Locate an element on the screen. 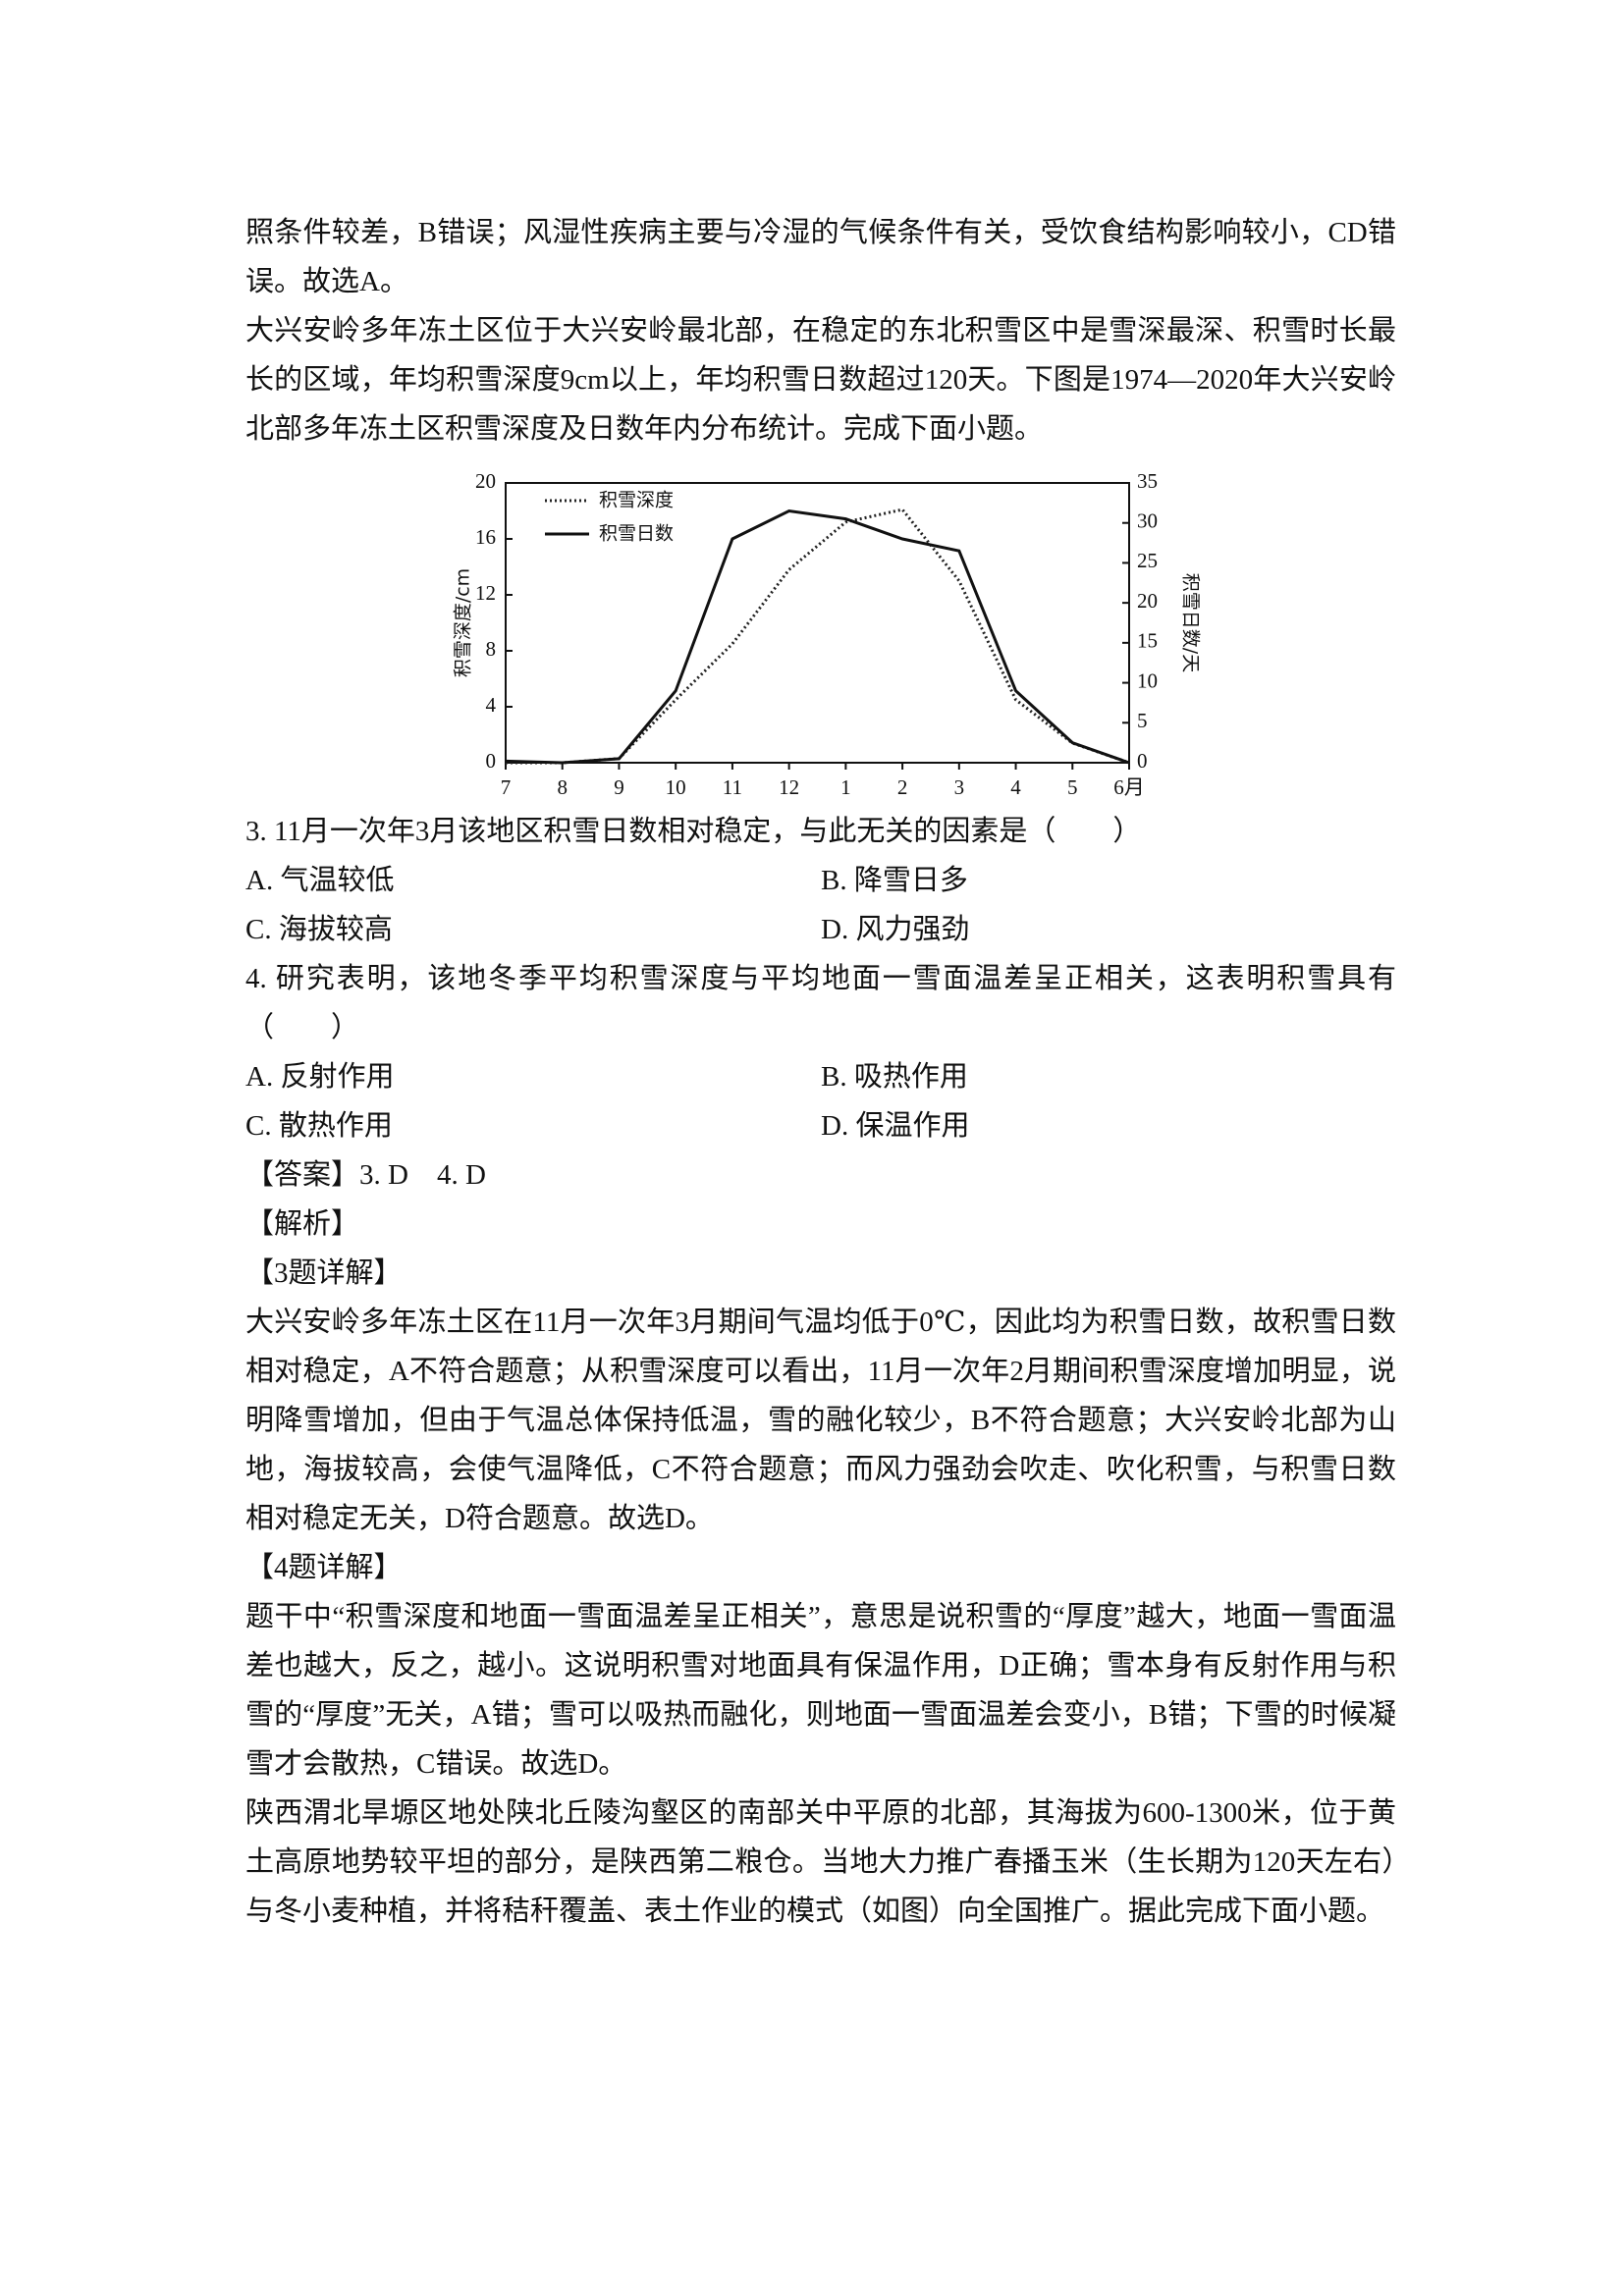 This screenshot has height=2296, width=1624. option: A. 反射作用 is located at coordinates (320, 1077).